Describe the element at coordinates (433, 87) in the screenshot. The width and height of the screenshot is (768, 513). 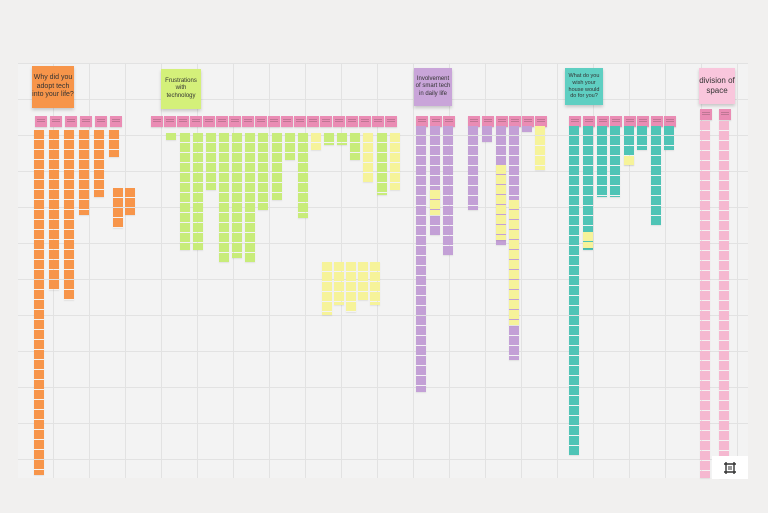
I see `sticky-note-header: Involvement of smart tech in daily life` at that location.